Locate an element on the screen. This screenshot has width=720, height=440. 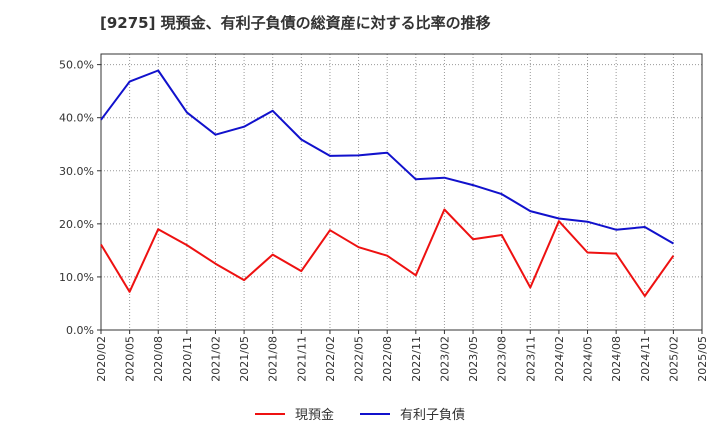
x-tick-label: 2022/08 is located at coordinates (387, 359).